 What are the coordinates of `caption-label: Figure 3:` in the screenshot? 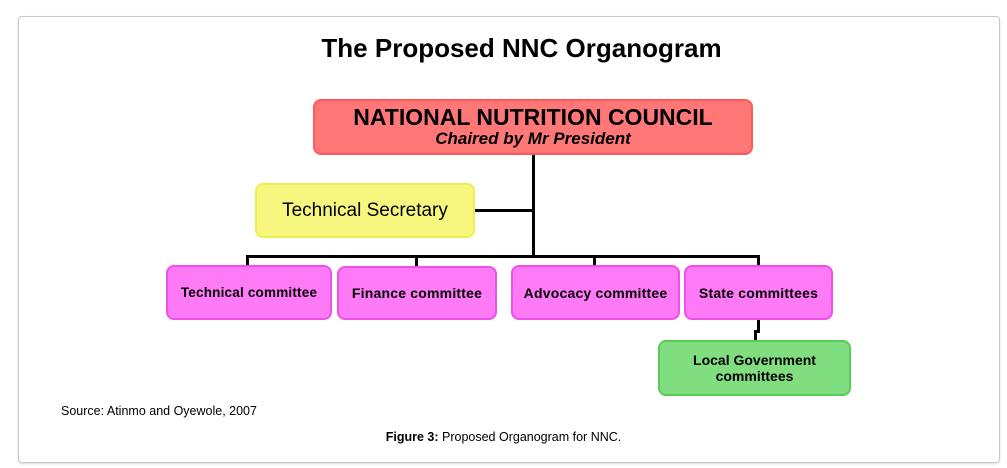 It's located at (412, 437).